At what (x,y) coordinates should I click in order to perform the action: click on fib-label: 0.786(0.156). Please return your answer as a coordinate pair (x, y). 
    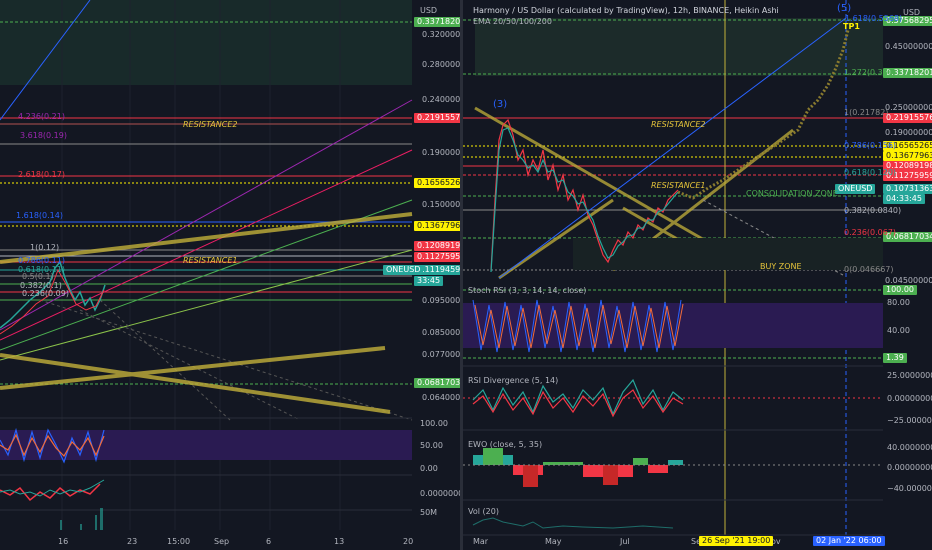
    Looking at the image, I should click on (870, 145).